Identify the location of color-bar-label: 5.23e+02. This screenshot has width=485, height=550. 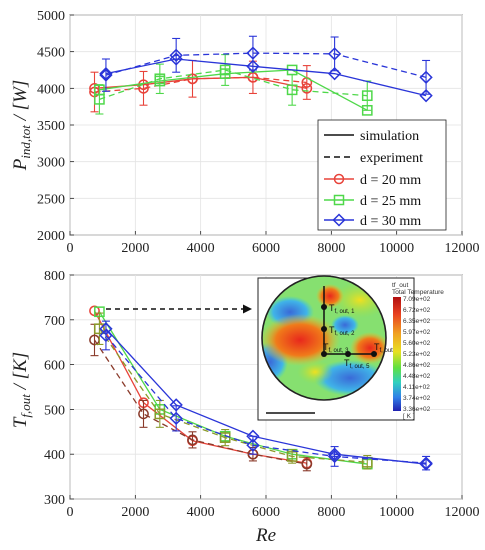
(417, 354).